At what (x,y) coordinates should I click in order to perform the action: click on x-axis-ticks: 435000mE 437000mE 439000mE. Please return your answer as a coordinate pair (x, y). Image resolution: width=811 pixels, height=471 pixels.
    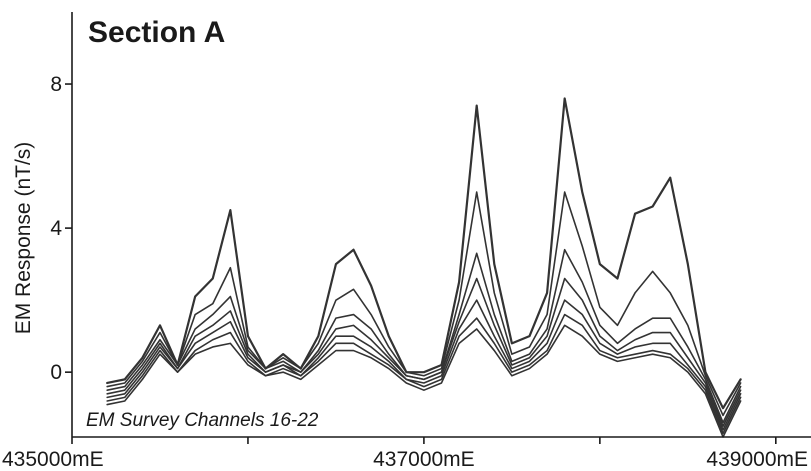
    Looking at the image, I should click on (405, 454).